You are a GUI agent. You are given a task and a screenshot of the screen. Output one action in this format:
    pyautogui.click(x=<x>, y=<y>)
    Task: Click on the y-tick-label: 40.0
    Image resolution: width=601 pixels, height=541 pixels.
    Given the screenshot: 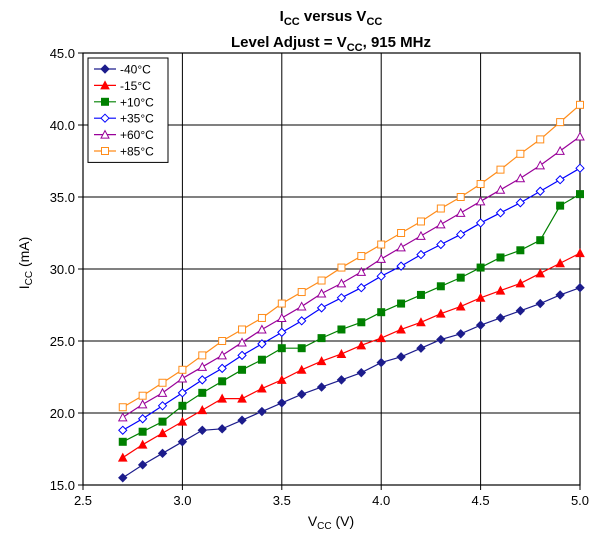 What is the action you would take?
    pyautogui.click(x=62, y=125)
    